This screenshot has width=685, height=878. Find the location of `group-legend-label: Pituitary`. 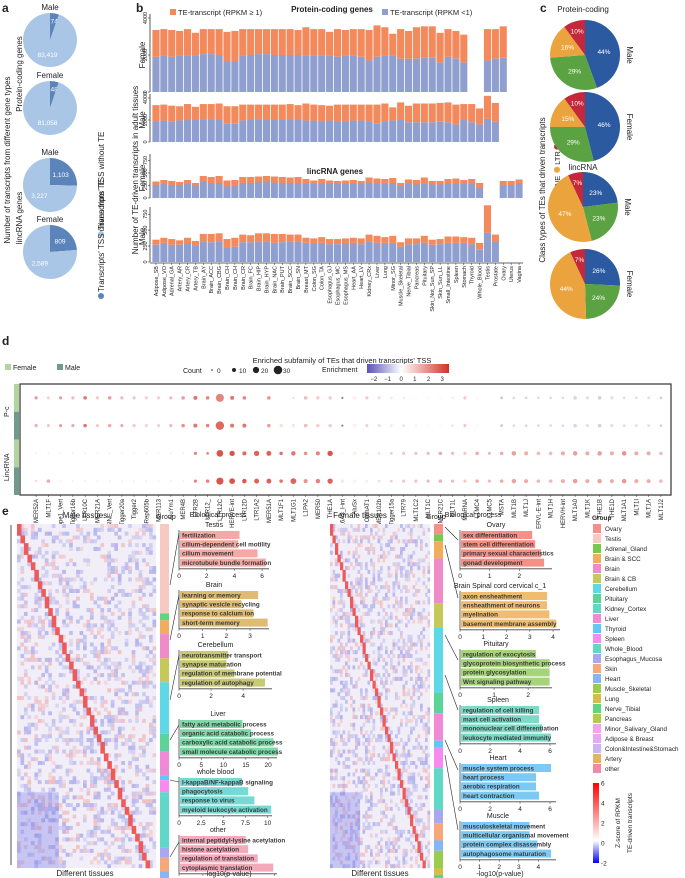

group-legend-label: Pituitary is located at coordinates (617, 599).